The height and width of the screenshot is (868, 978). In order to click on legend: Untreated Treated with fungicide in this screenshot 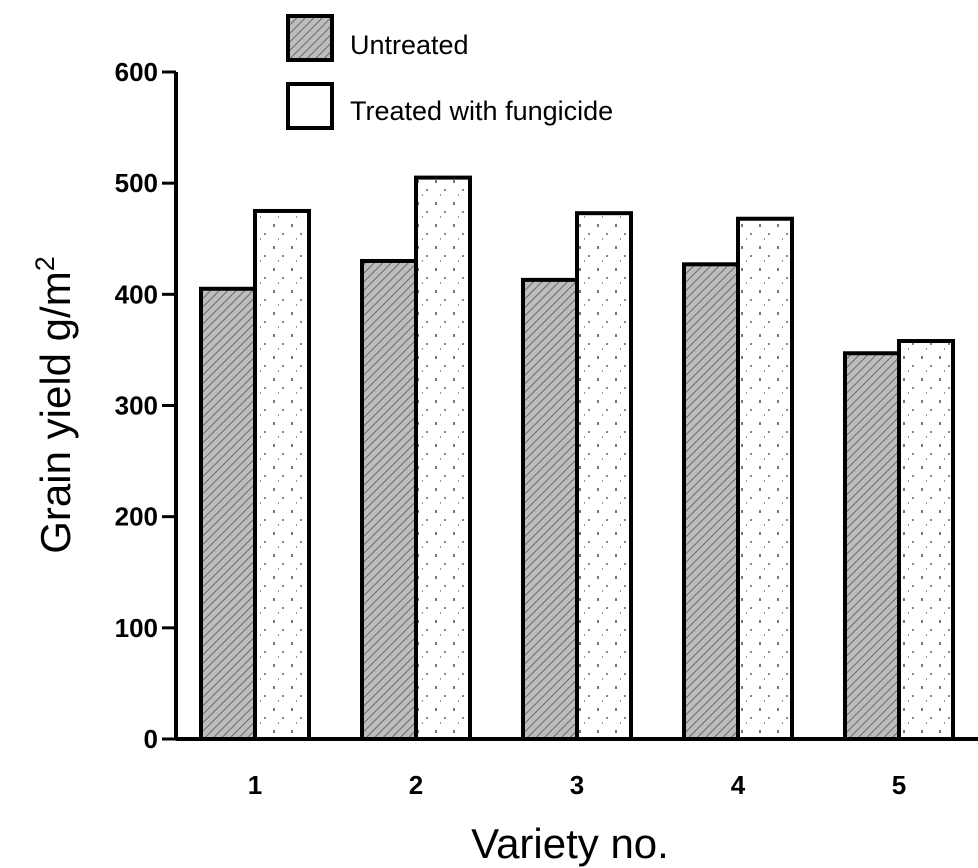, I will do `click(449, 72)`.